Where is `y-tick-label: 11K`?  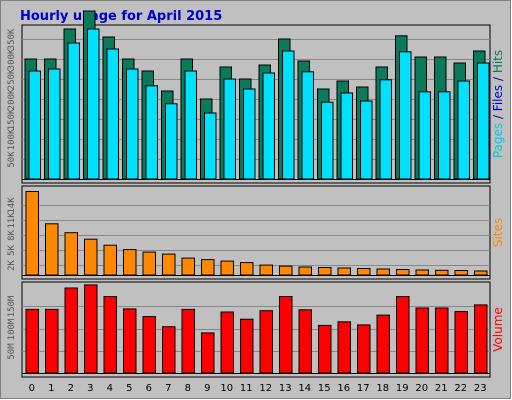 y-tick-label: 11K is located at coordinates (12, 220).